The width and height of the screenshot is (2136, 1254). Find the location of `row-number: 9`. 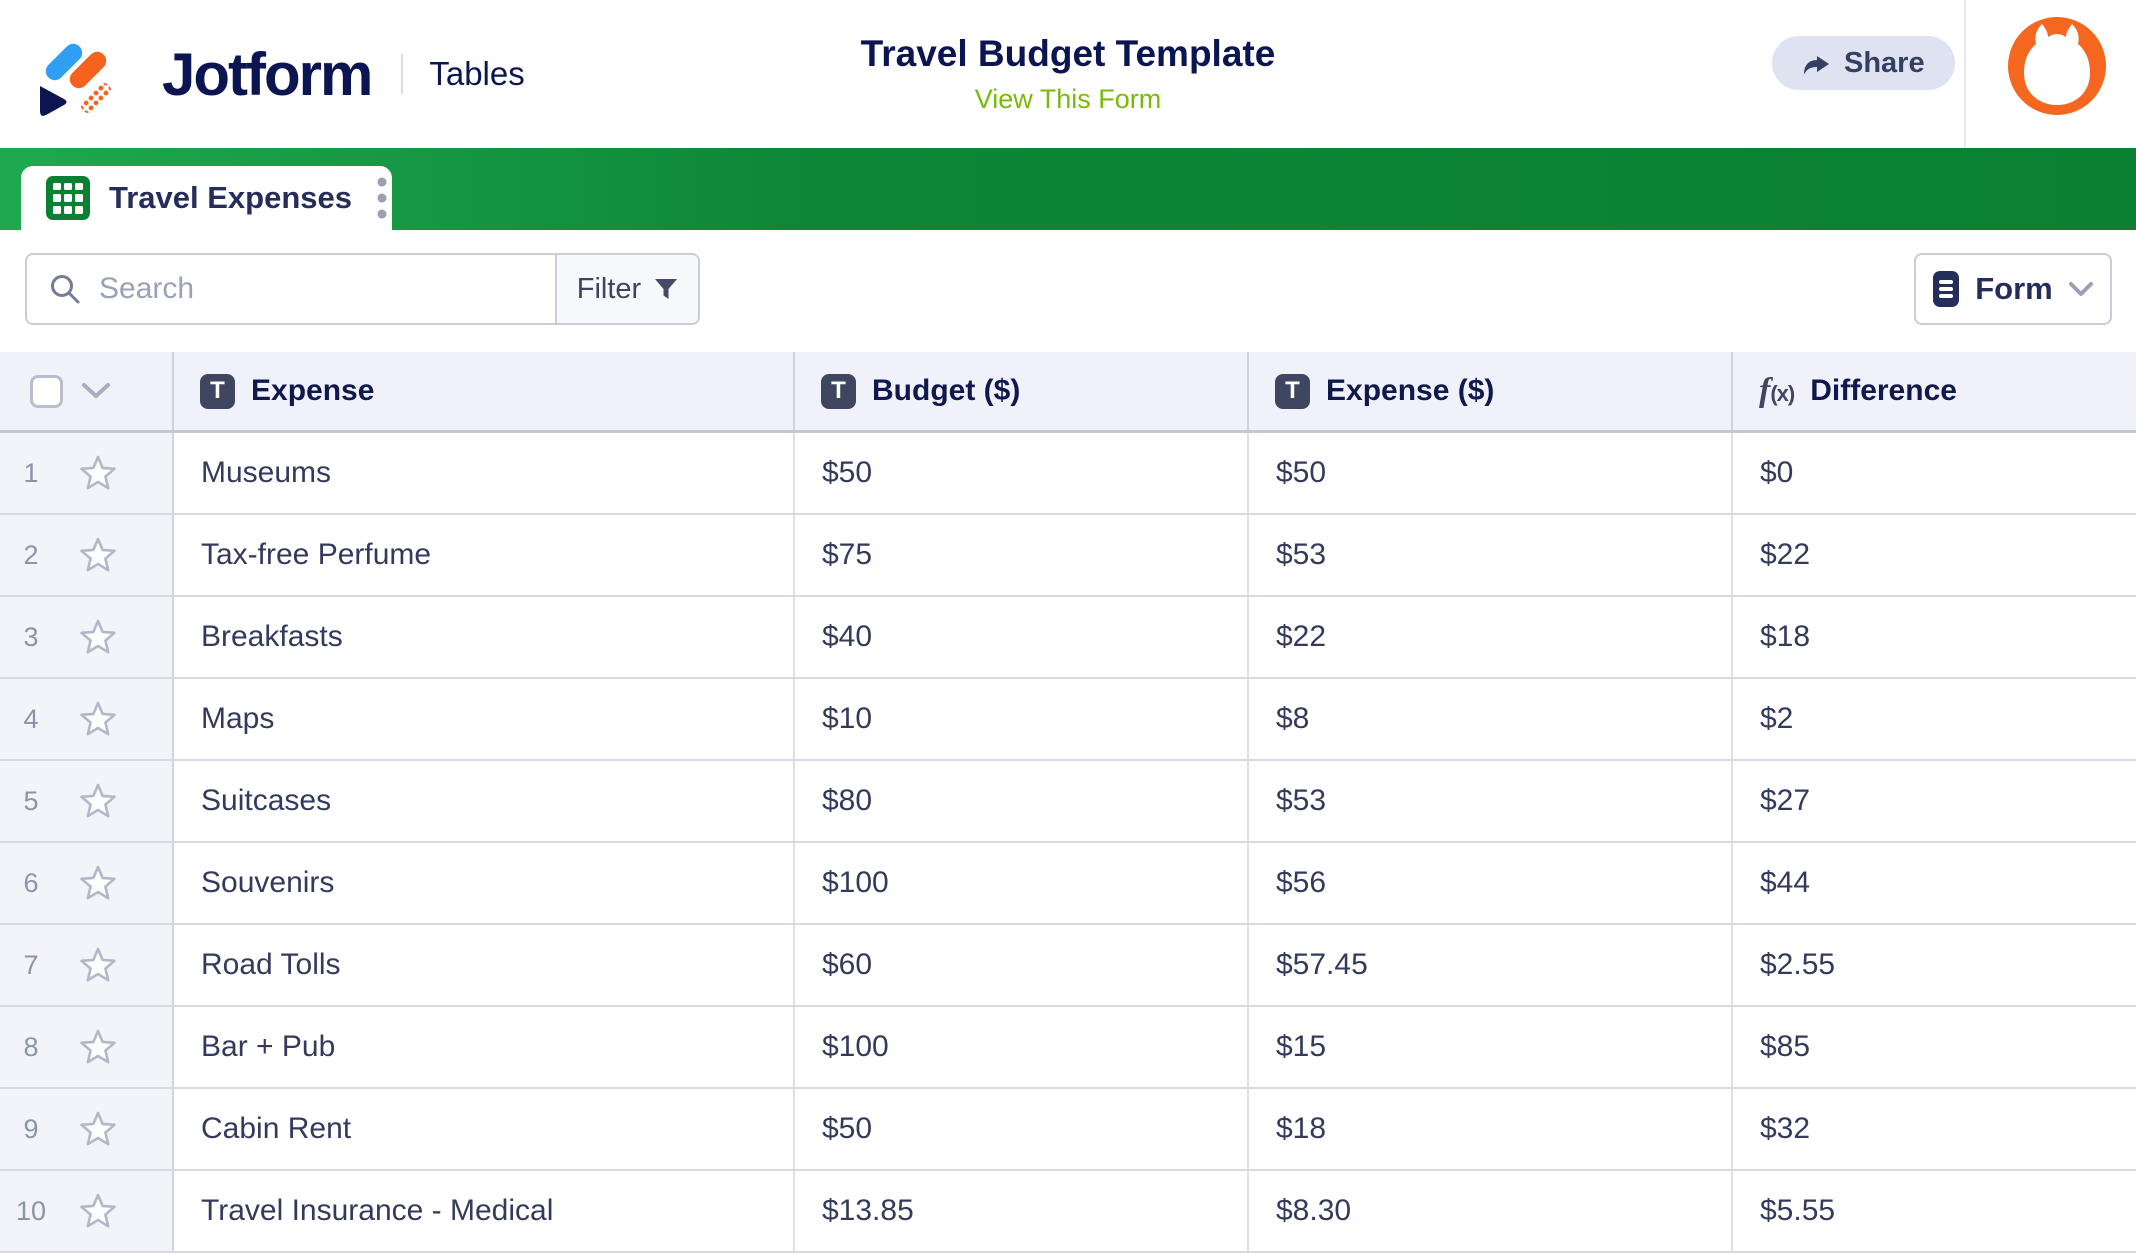

row-number: 9 is located at coordinates (31, 1128).